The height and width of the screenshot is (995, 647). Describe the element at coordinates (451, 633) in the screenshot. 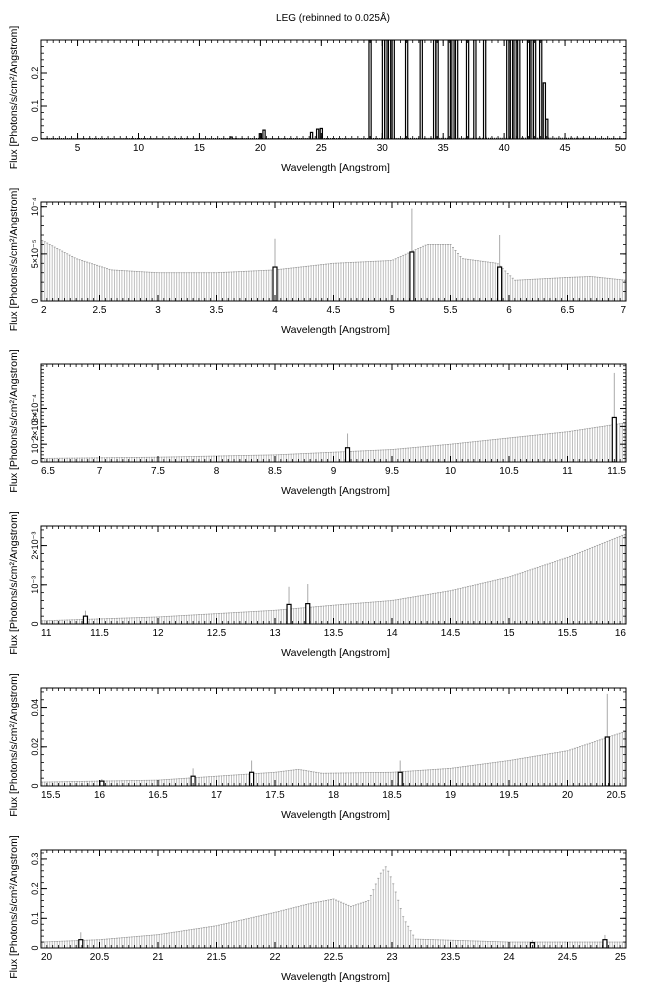

I see `x-tick-label: 14.5` at that location.